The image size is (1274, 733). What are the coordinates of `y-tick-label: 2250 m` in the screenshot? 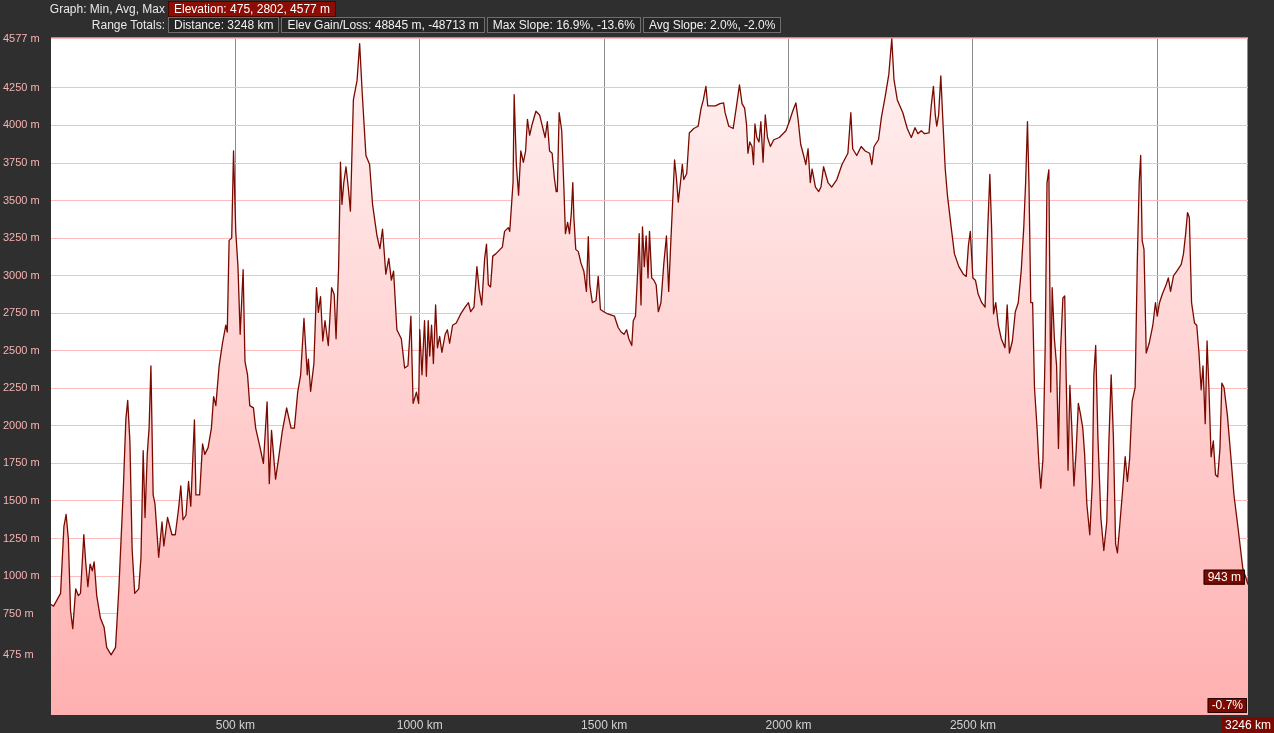 It's located at (21, 387).